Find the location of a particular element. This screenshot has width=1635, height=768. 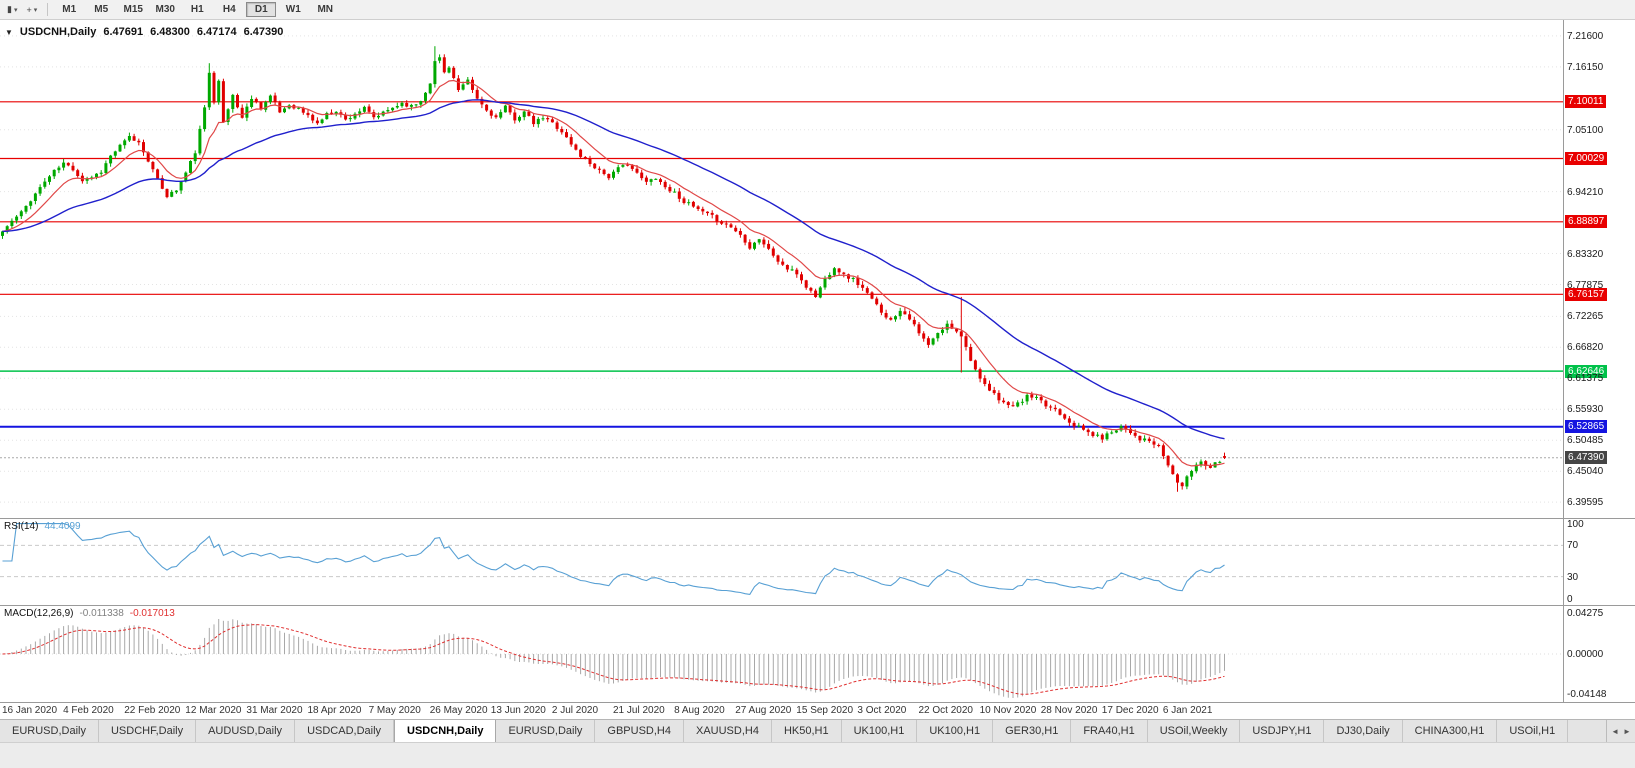

chart-tab-usdjpy-h1: USDJPY,H1 is located at coordinates (1282, 731).